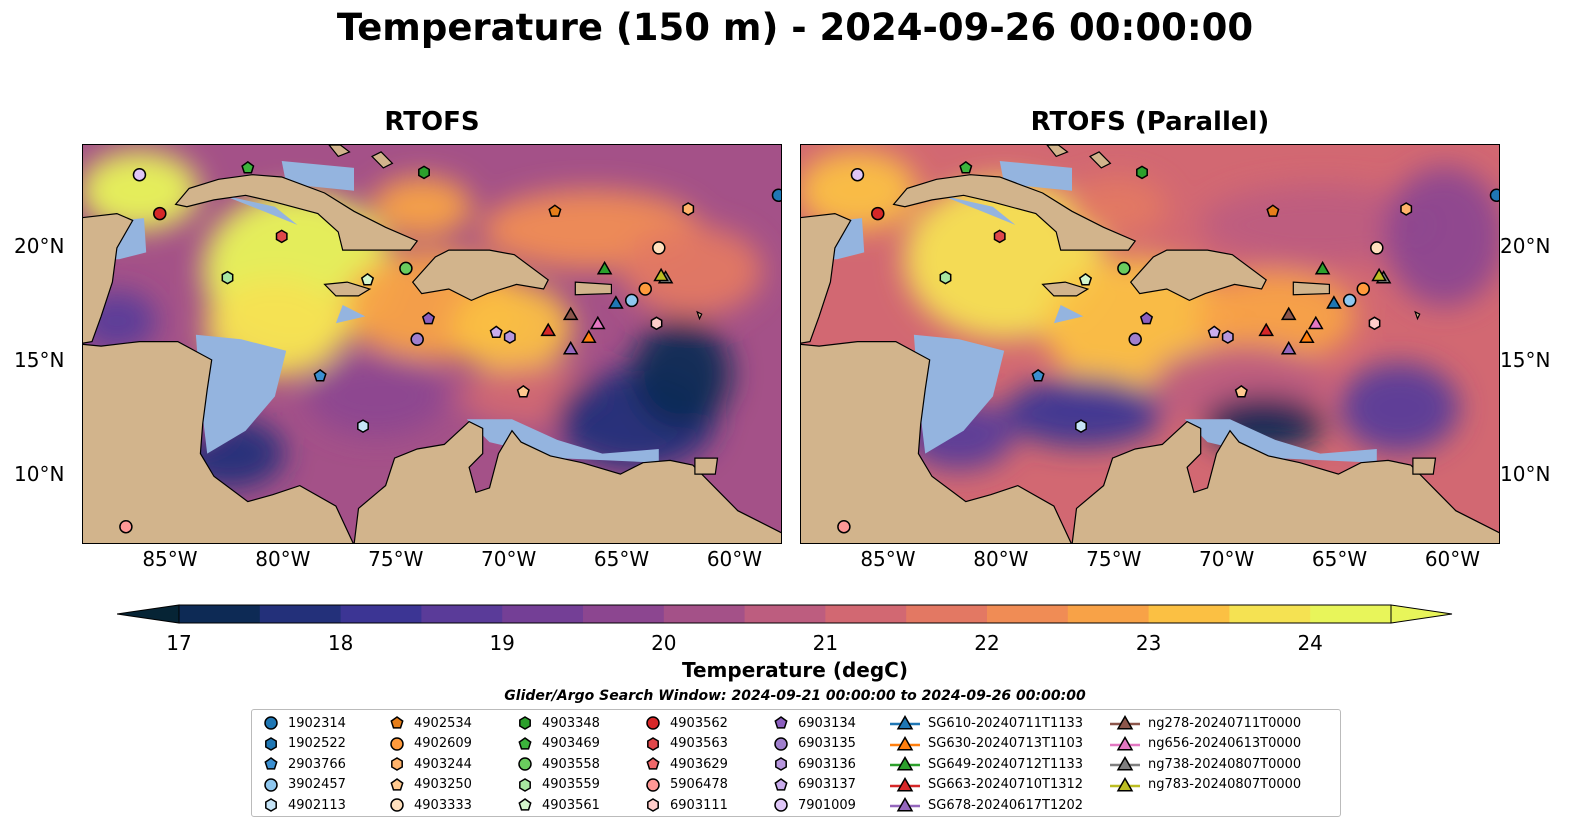 The height and width of the screenshot is (829, 1590). What do you see at coordinates (571, 784) in the screenshot?
I see `legend-item-label: 4903559` at bounding box center [571, 784].